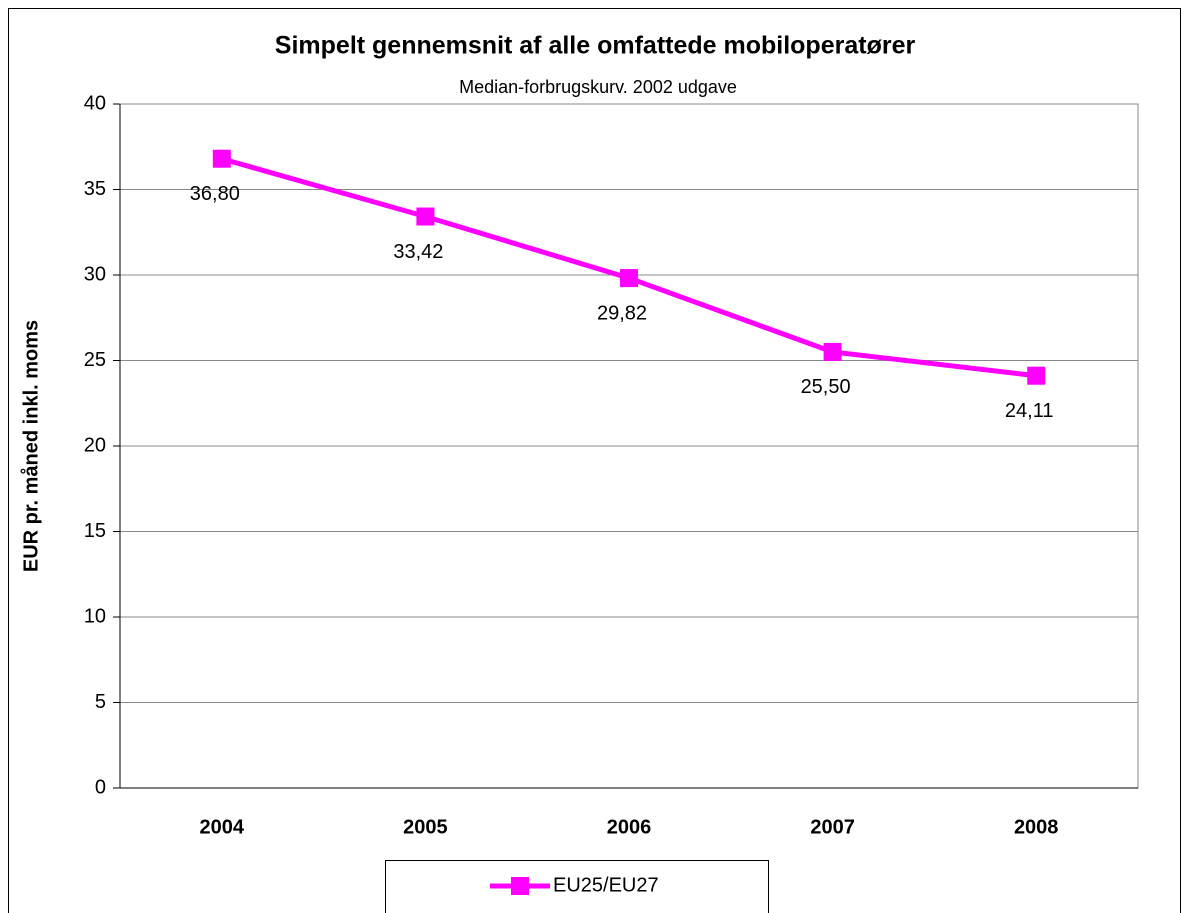 This screenshot has width=1190, height=913. I want to click on x-tick-label: 2004, so click(222, 827).